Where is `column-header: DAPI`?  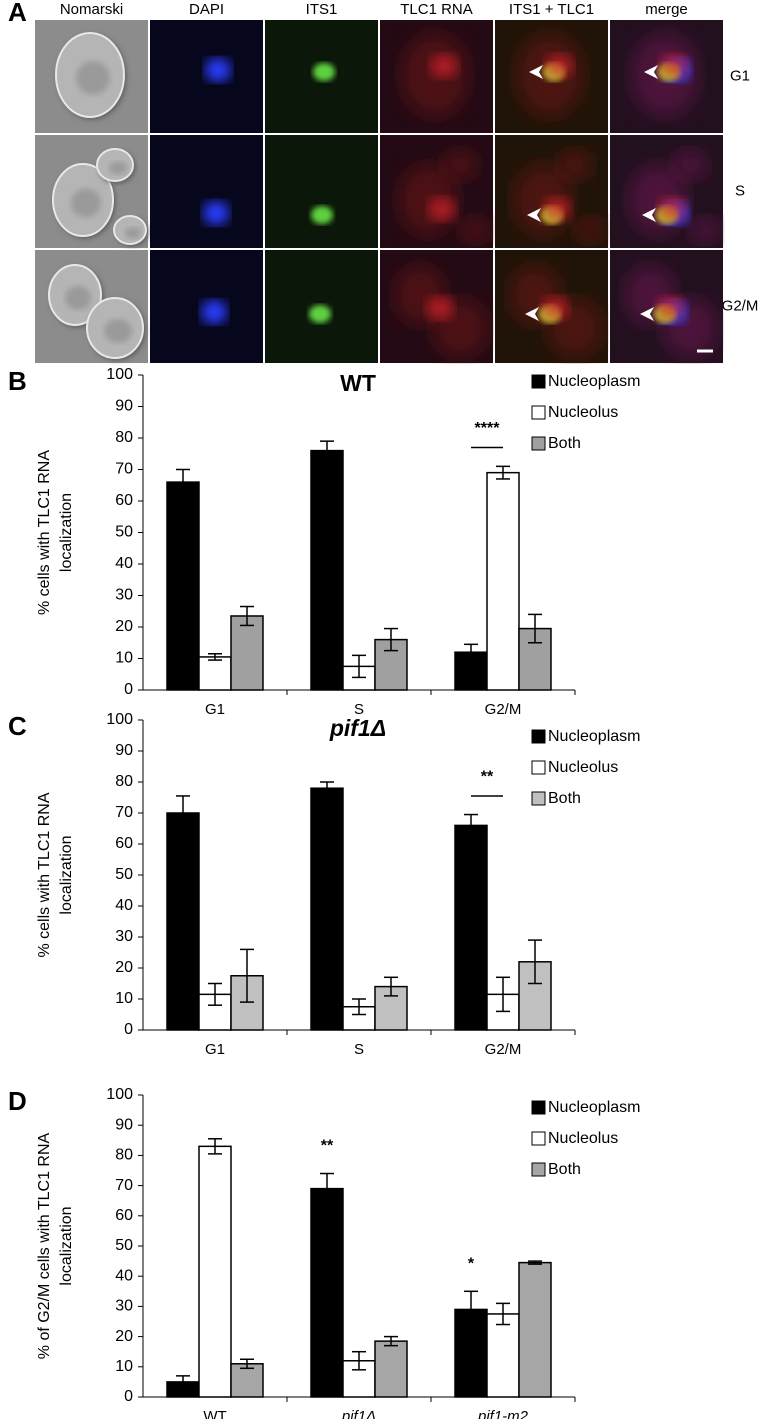 column-header: DAPI is located at coordinates (206, 9).